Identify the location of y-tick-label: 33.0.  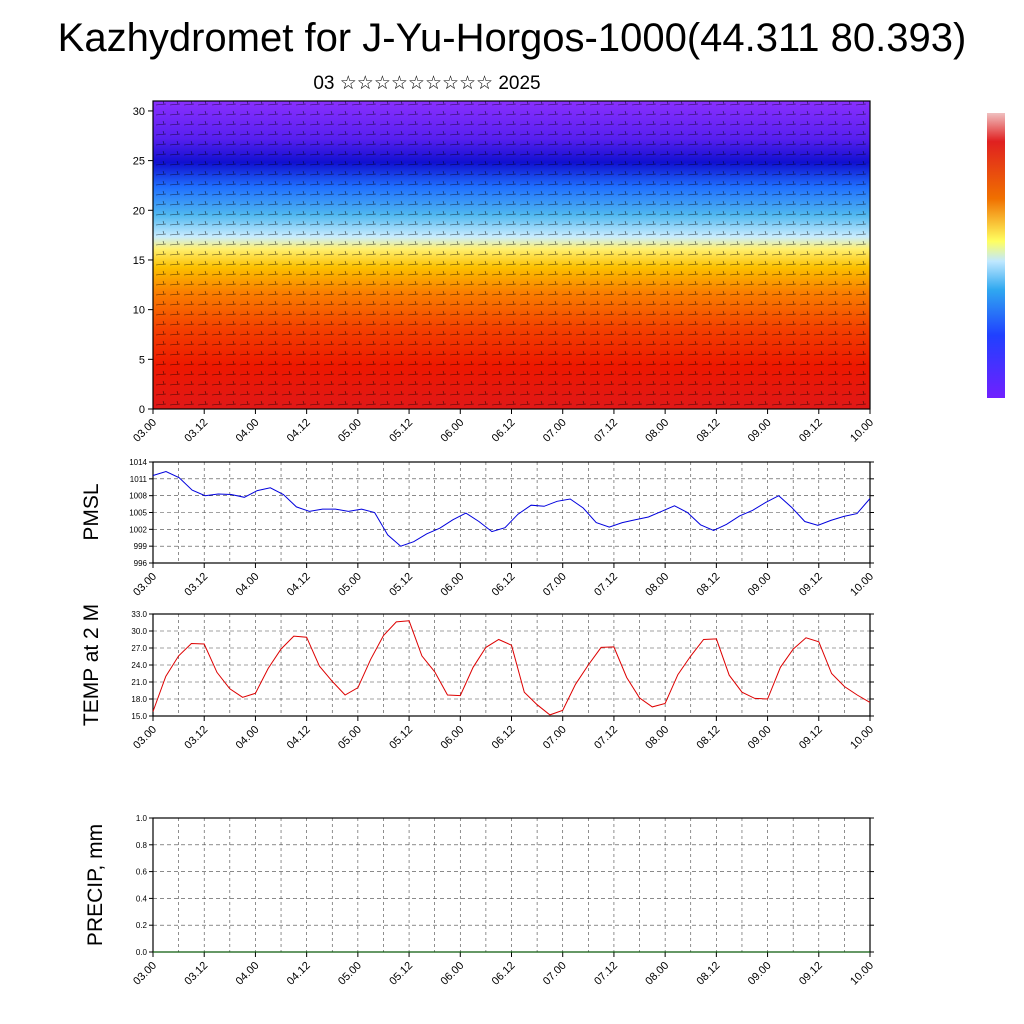
(139, 614).